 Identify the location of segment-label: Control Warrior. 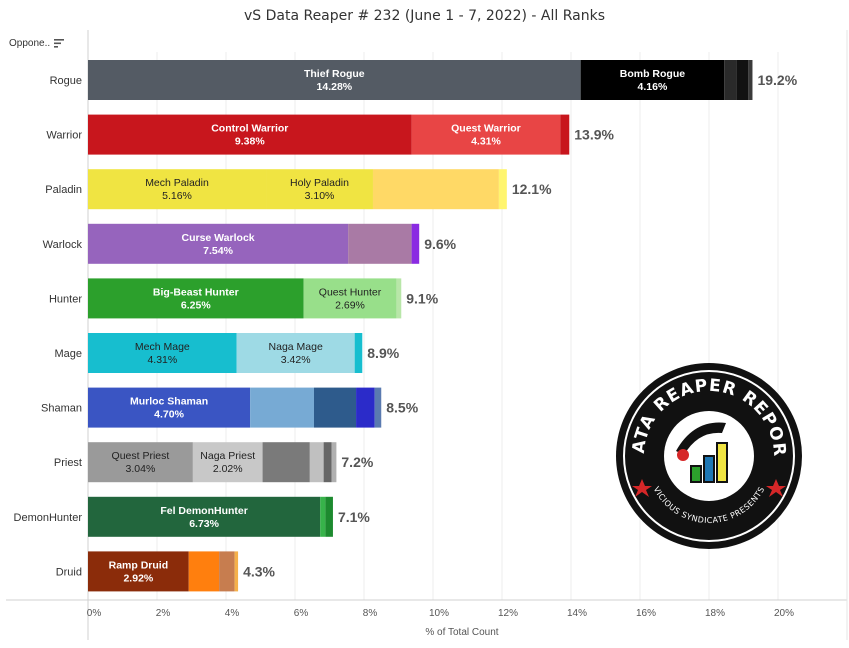
(249, 129).